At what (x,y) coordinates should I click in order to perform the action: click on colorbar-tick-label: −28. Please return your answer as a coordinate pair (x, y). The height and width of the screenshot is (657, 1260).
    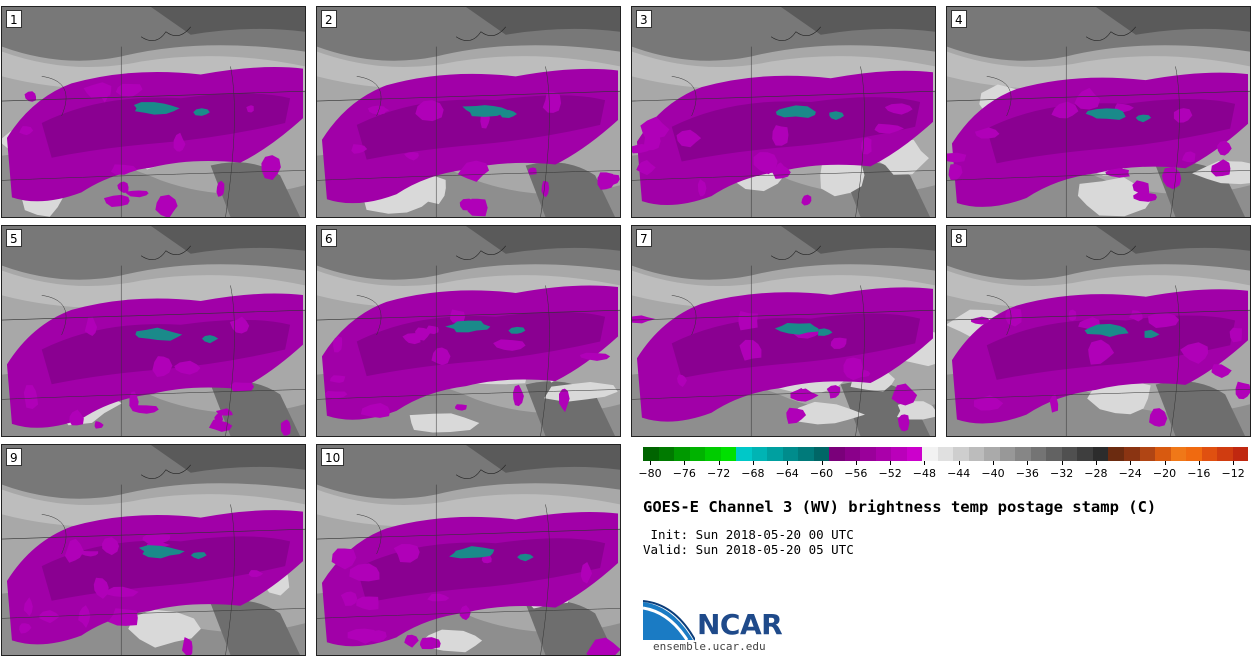
    Looking at the image, I should click on (1096, 473).